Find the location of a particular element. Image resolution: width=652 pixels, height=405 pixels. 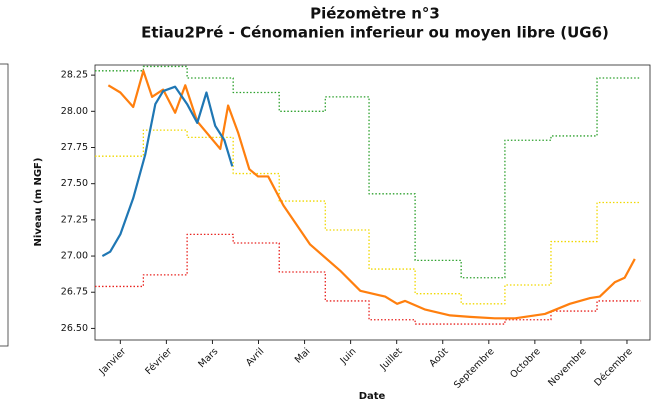

x-tick-label: Décembre is located at coordinates (613, 367).